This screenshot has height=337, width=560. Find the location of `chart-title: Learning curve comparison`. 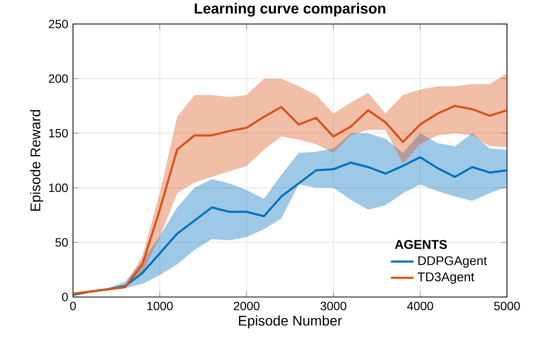

chart-title: Learning curve comparison is located at coordinates (290, 9).